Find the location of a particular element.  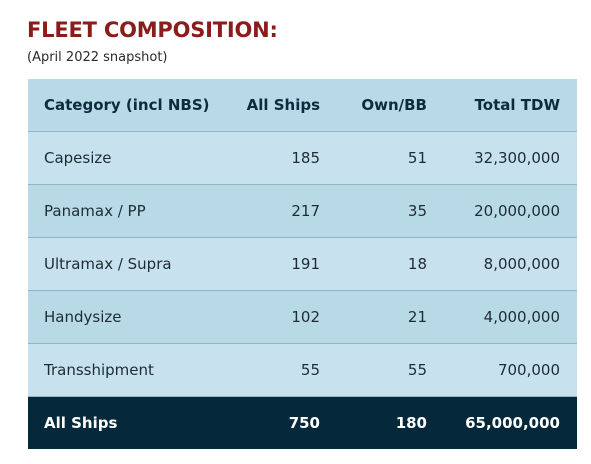

total-row: All Ships 750 180 65,000,000 is located at coordinates (302, 422).